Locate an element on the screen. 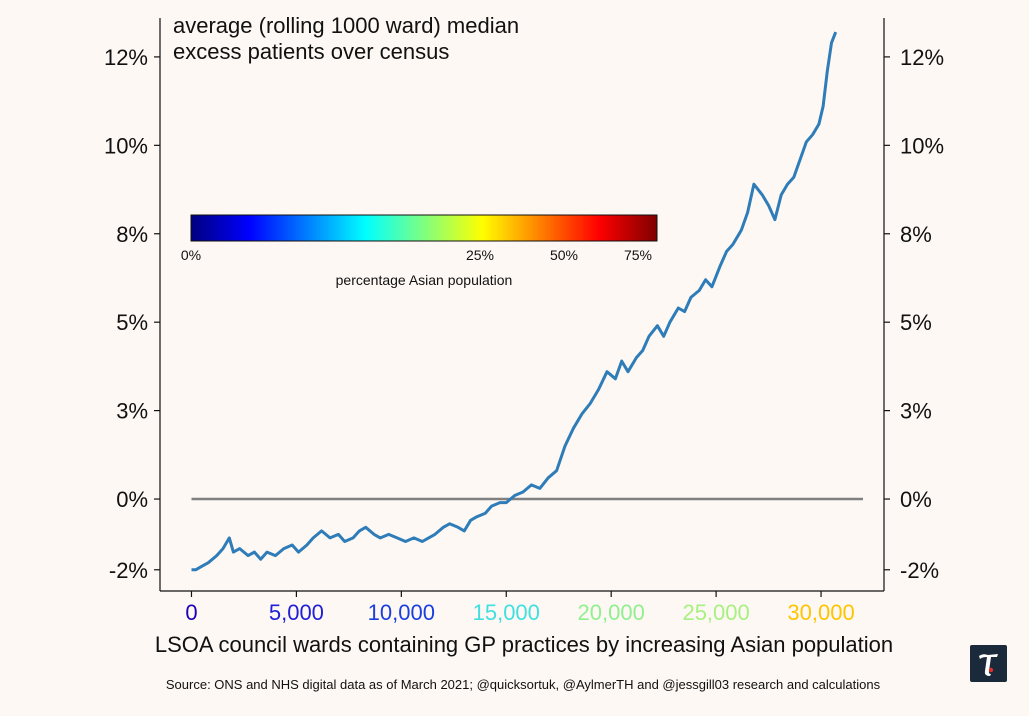  t-logo-icon is located at coordinates (988, 665).